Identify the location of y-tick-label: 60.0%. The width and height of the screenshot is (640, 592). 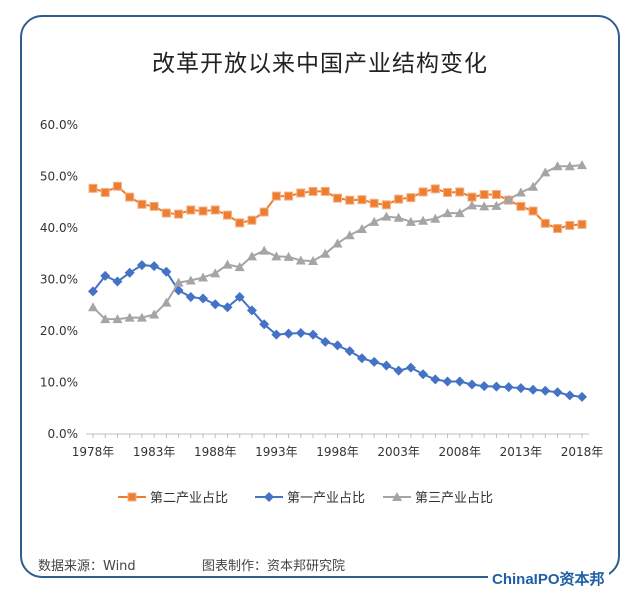
(59, 125).